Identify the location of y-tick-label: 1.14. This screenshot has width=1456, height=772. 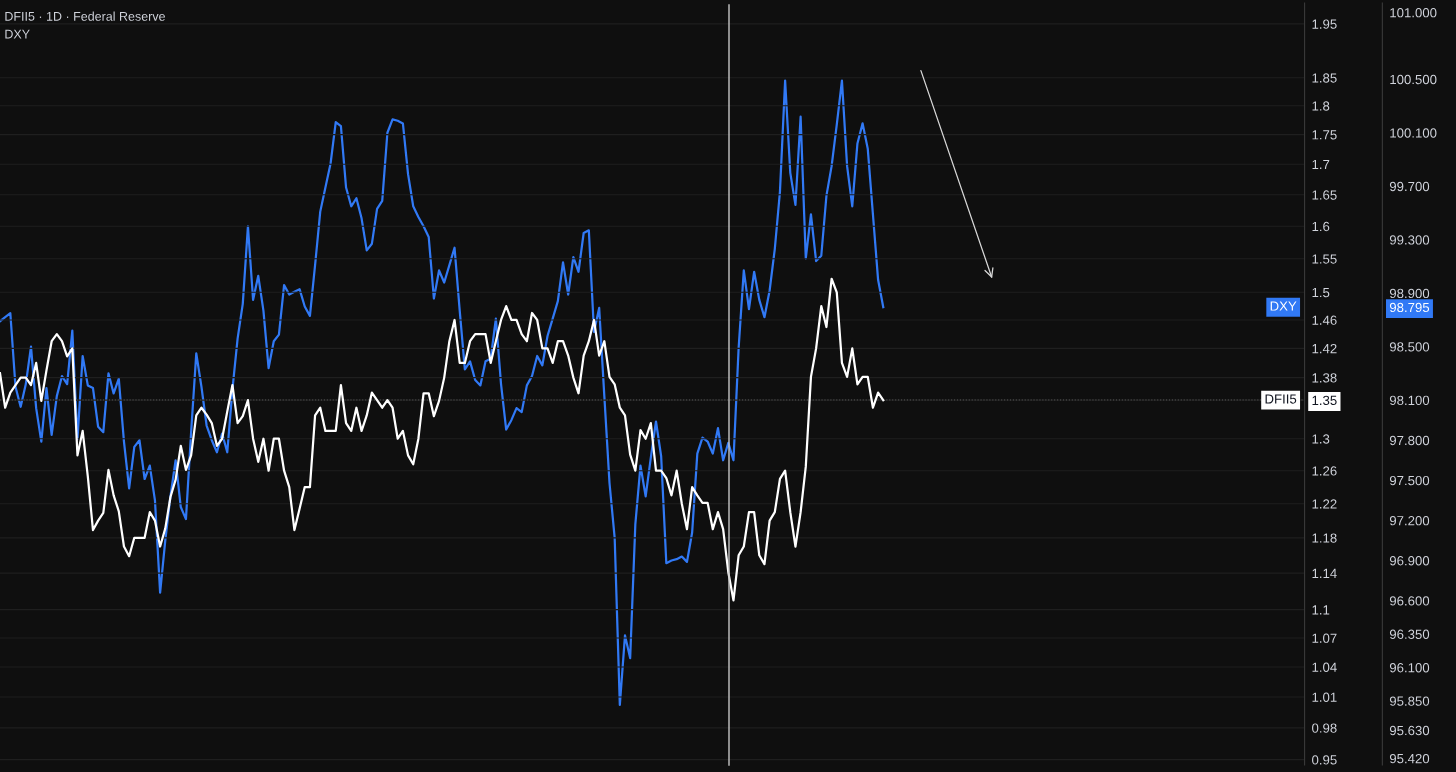
(1324, 573).